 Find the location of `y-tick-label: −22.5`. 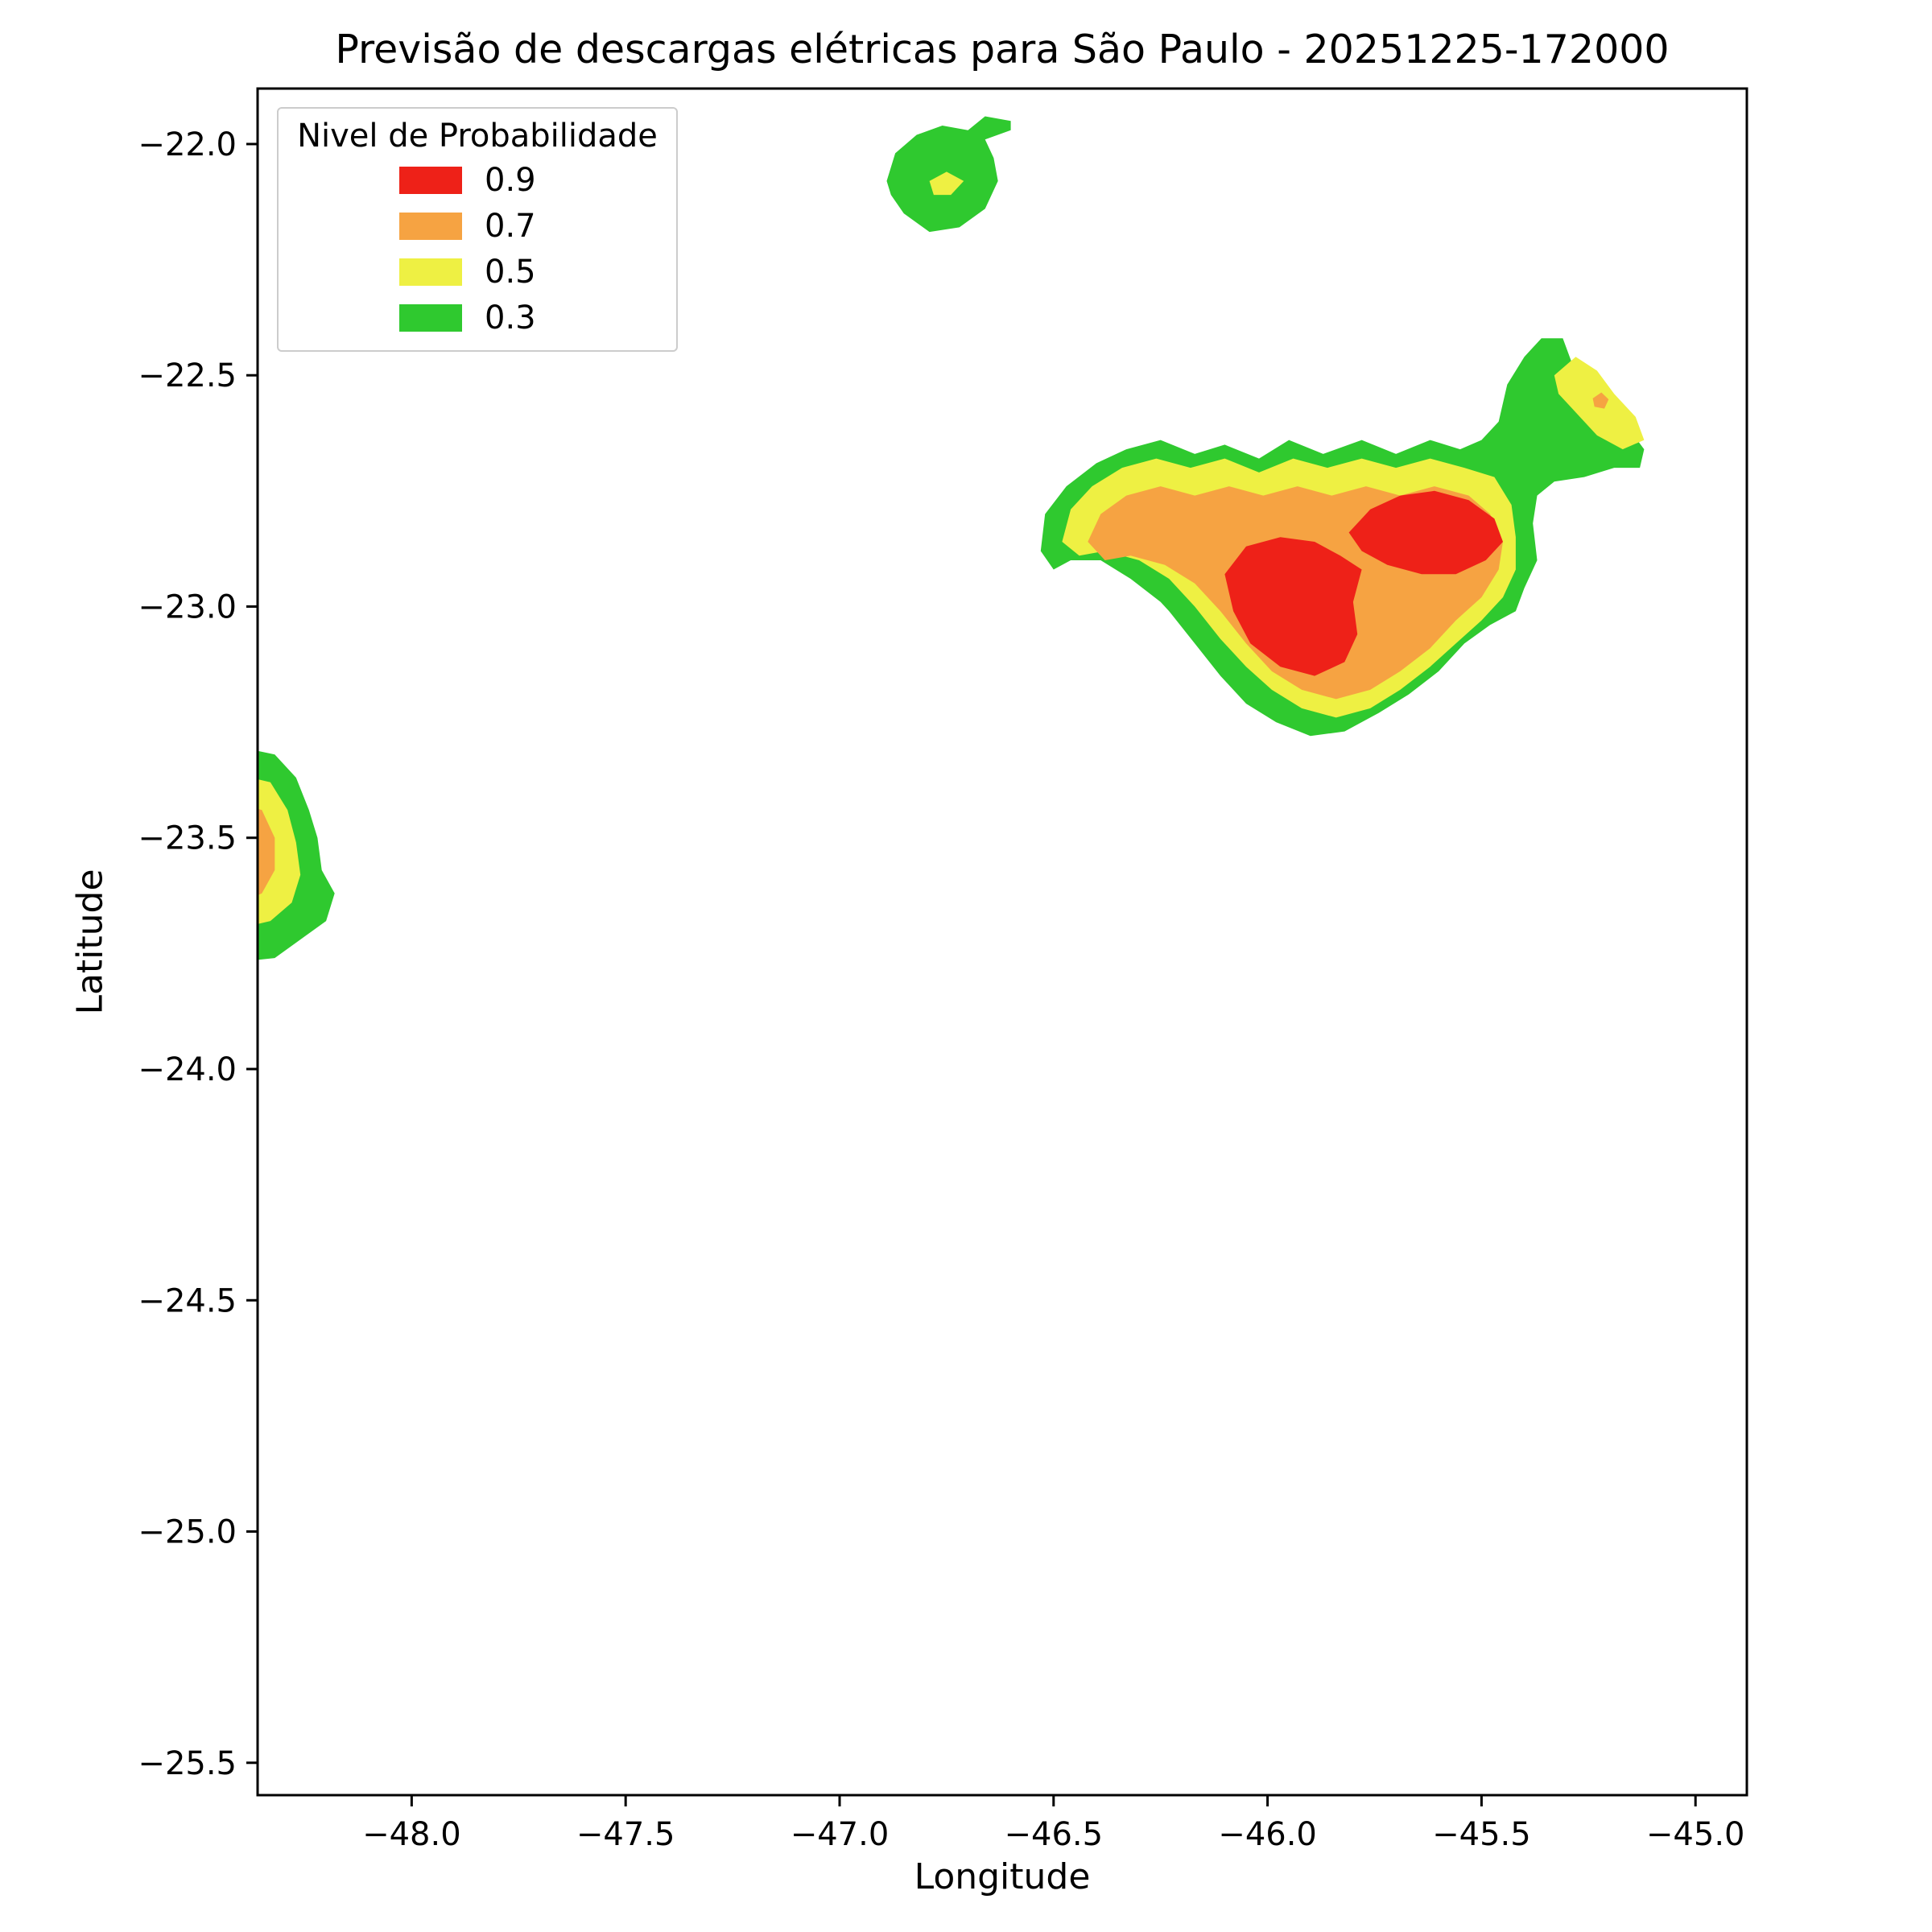

y-tick-label: −22.5 is located at coordinates (187, 375).